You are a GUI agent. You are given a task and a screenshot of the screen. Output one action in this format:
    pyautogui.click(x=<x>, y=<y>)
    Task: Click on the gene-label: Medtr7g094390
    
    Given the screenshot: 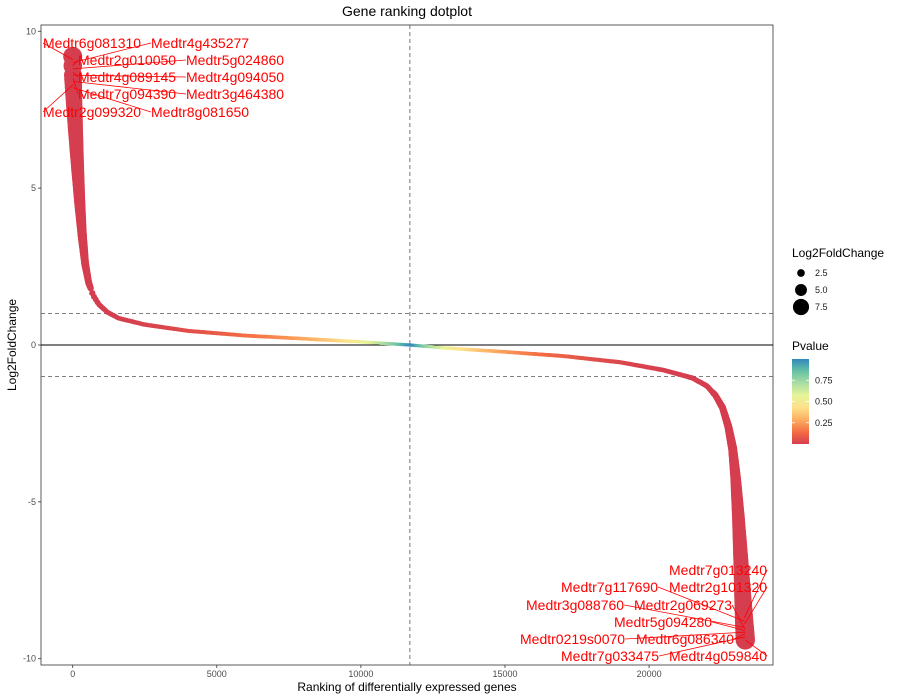 What is the action you would take?
    pyautogui.click(x=127, y=94)
    